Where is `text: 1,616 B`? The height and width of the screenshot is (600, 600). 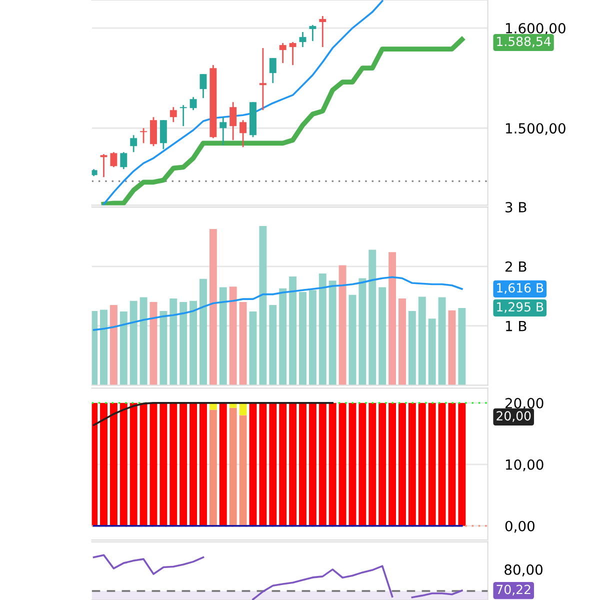
text: 1,616 B is located at coordinates (520, 288).